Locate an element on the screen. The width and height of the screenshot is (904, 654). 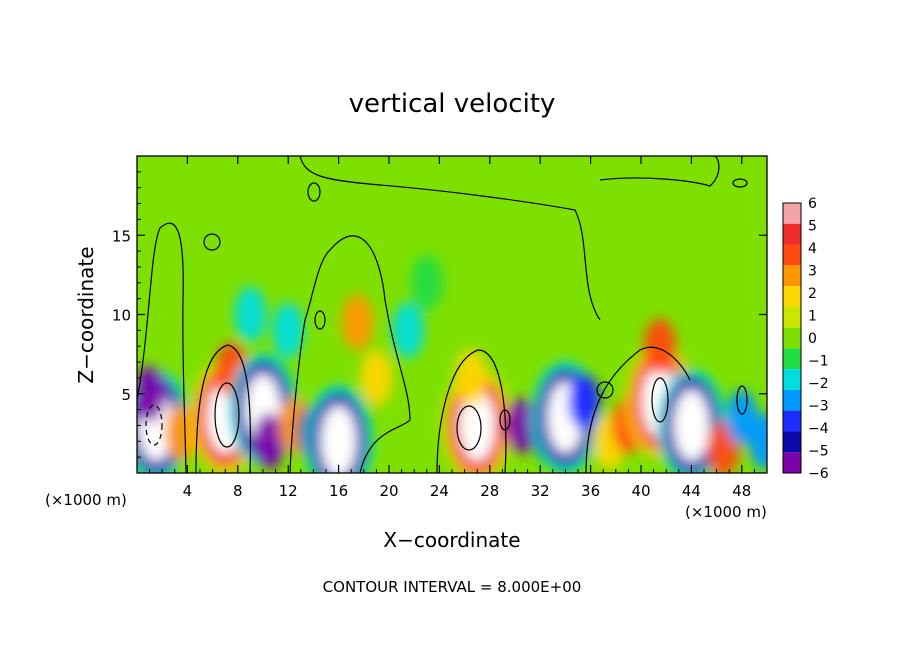
x-axis-label: X−coordinate is located at coordinates (451, 540).